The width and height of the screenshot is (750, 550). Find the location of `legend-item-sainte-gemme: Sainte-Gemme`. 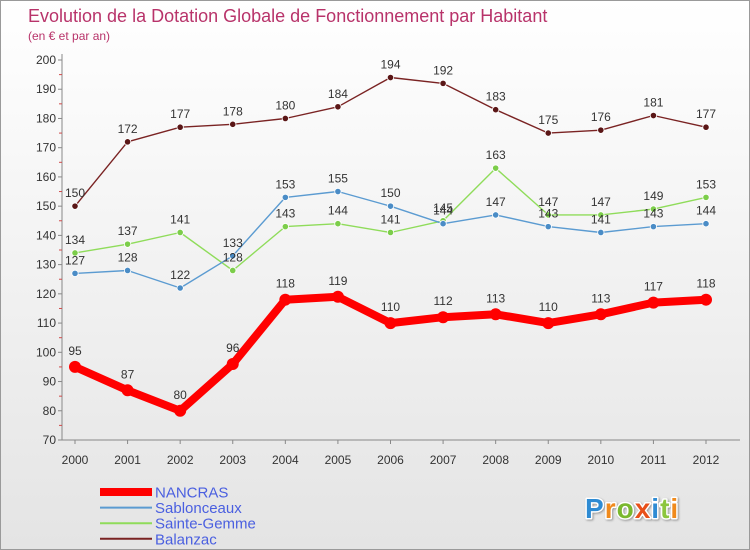

legend-item-sainte-gemme: Sainte-Gemme is located at coordinates (178, 524).